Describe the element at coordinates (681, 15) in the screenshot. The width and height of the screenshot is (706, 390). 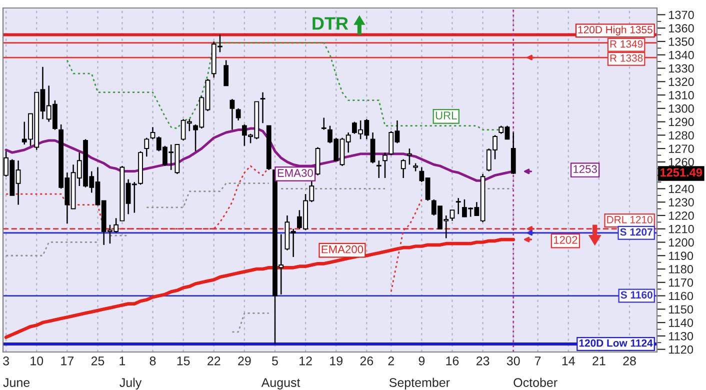
I see `y-tick-label: 1370` at that location.